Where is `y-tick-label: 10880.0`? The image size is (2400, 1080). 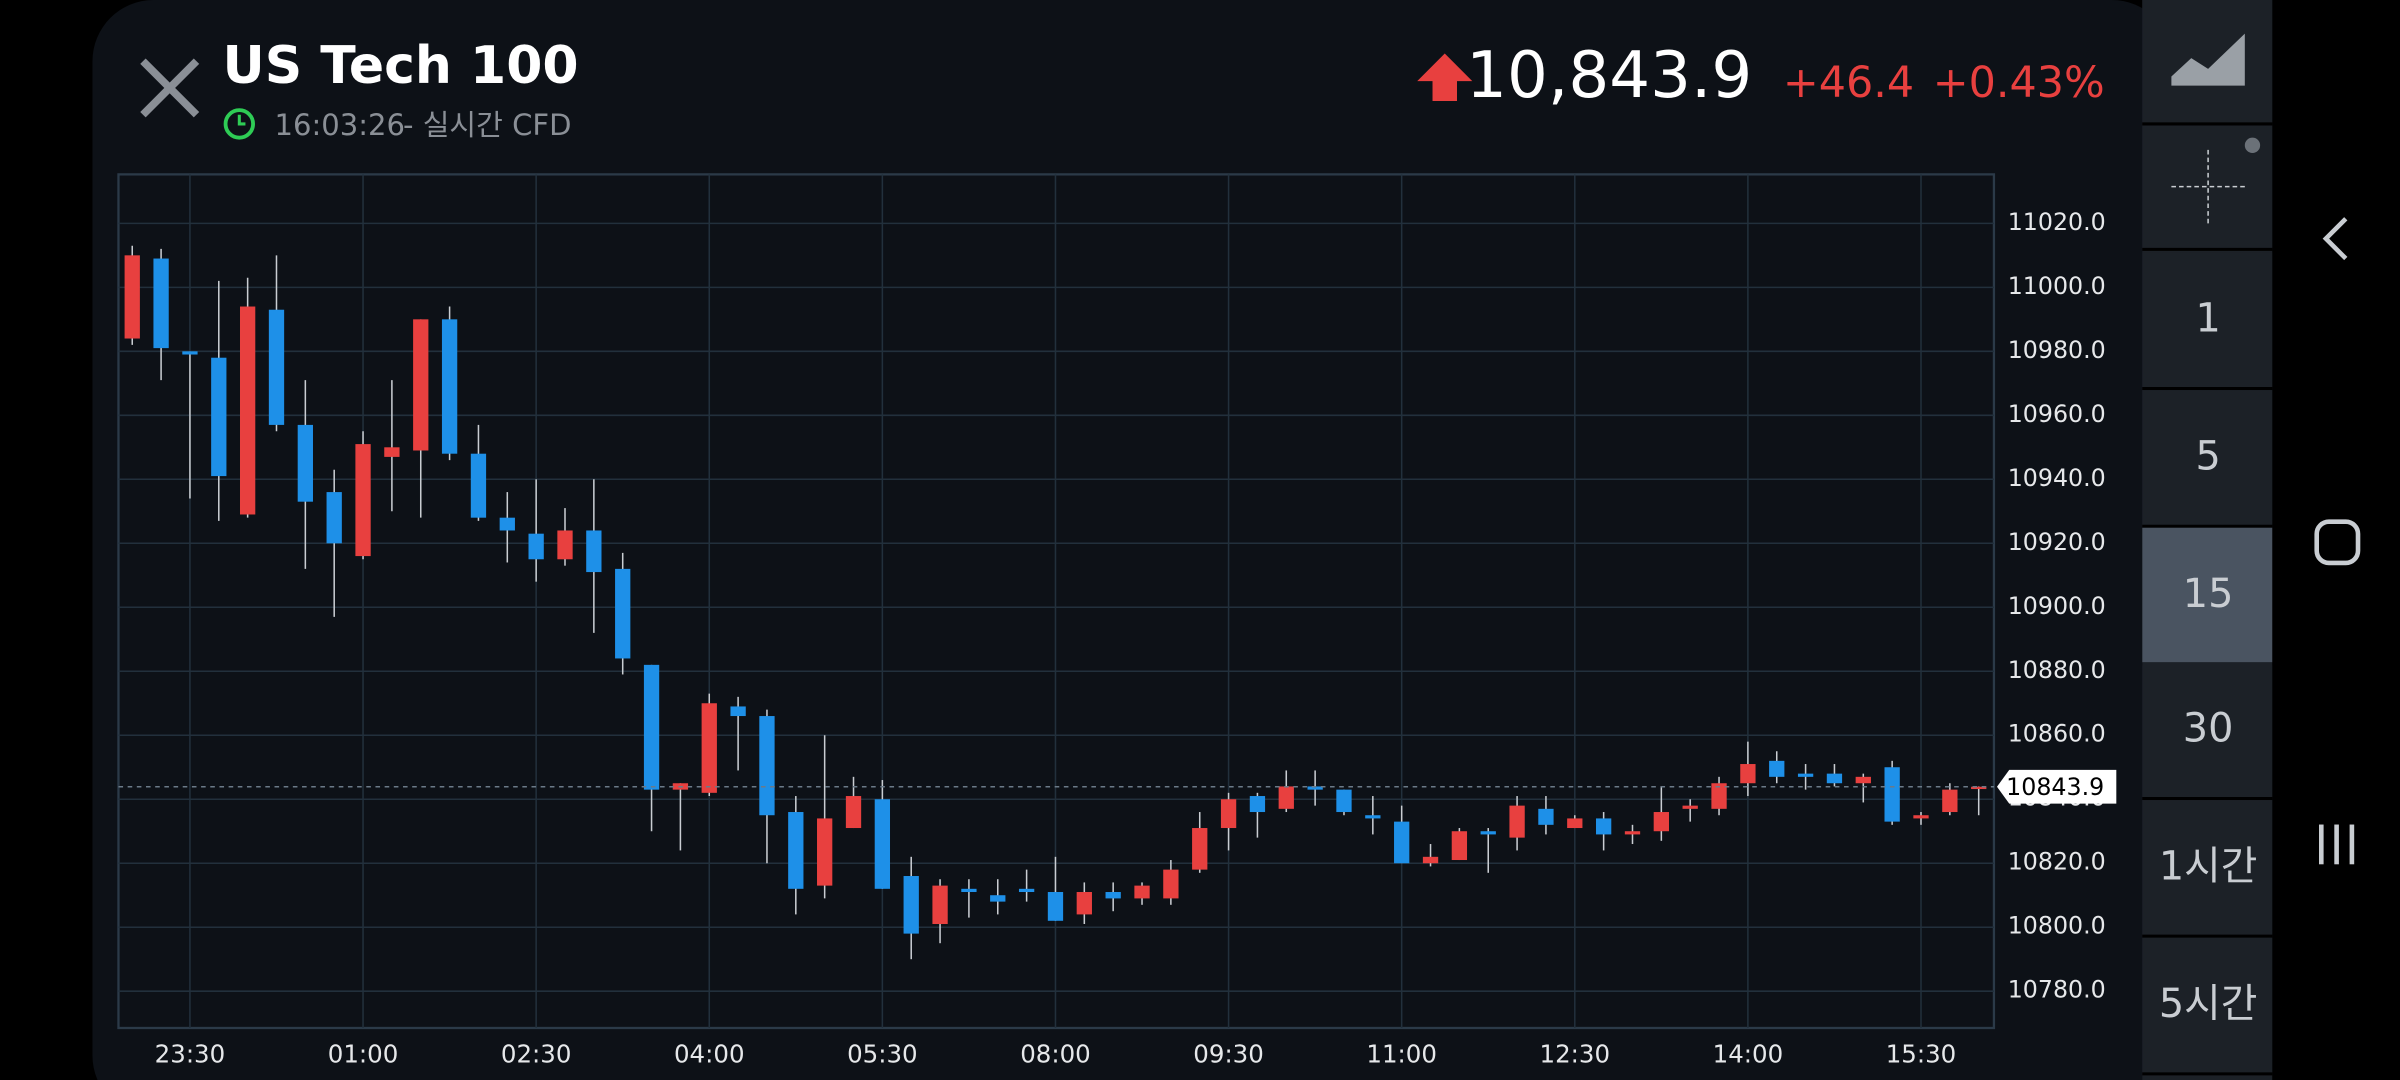
y-tick-label: 10880.0 is located at coordinates (2057, 670).